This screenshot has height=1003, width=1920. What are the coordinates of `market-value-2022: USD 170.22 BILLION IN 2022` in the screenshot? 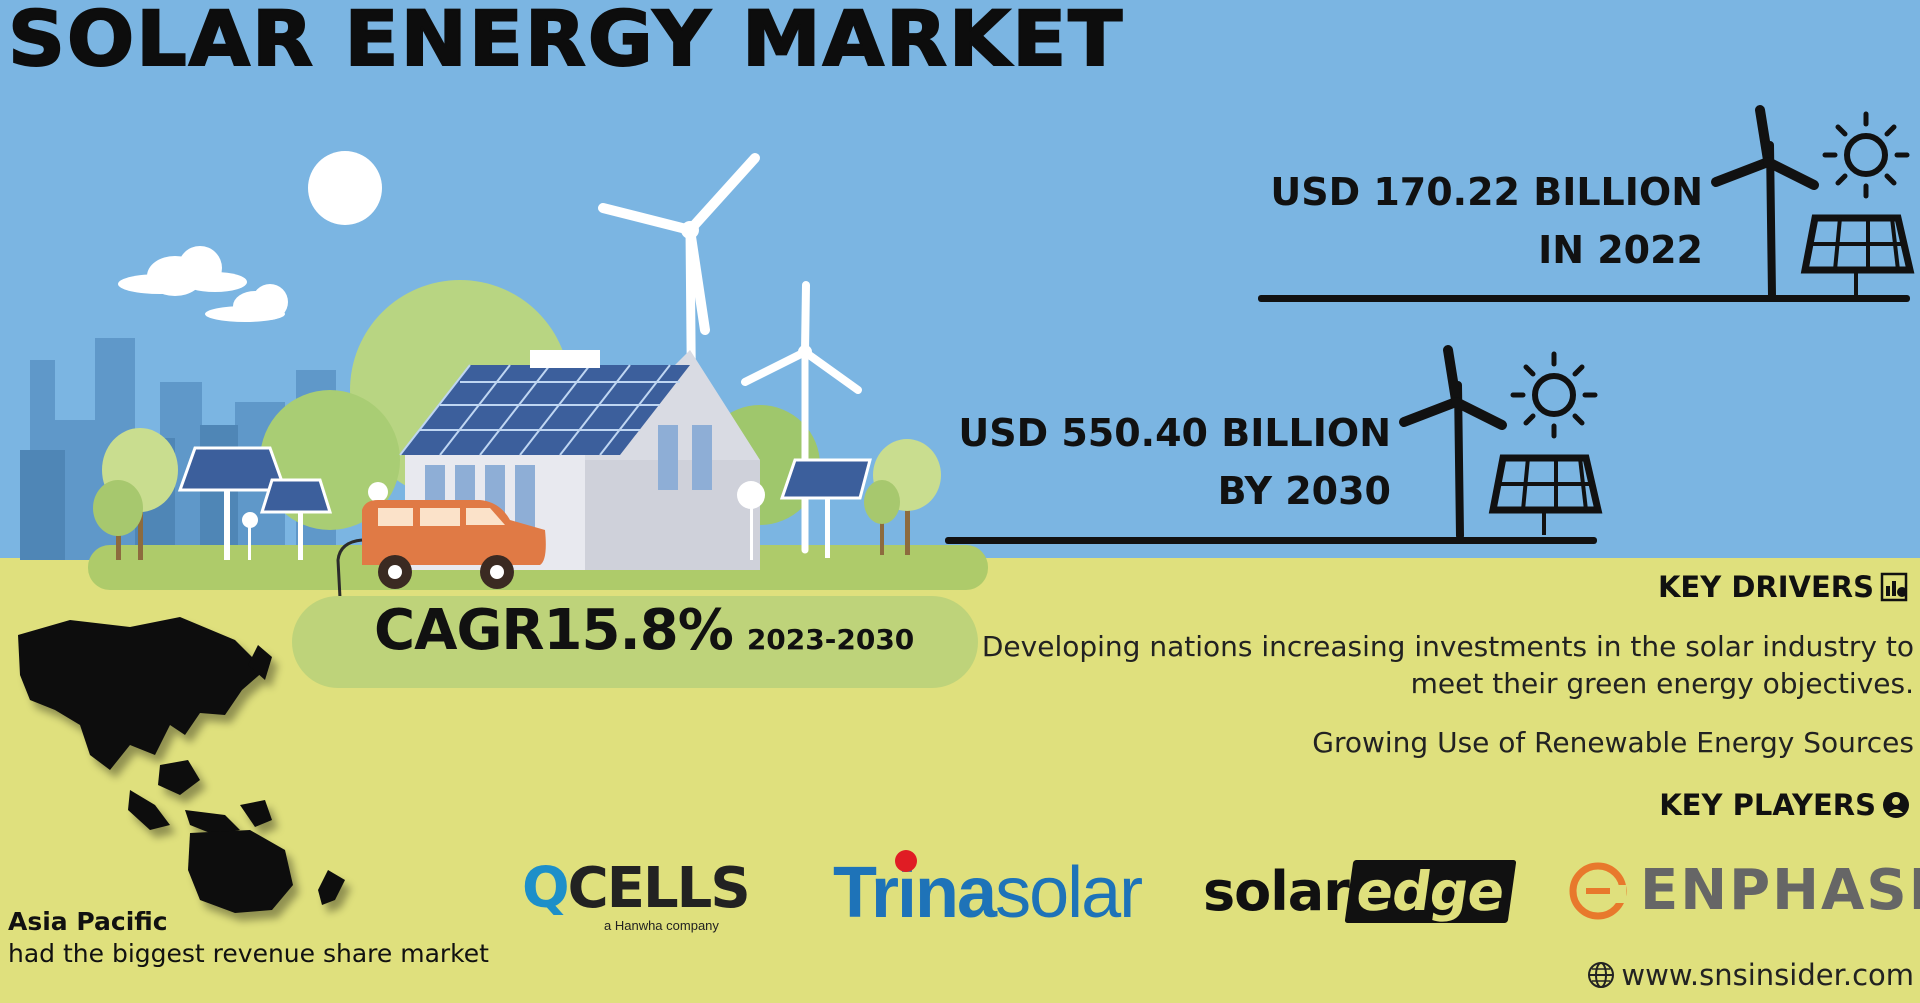 It's located at (1486, 221).